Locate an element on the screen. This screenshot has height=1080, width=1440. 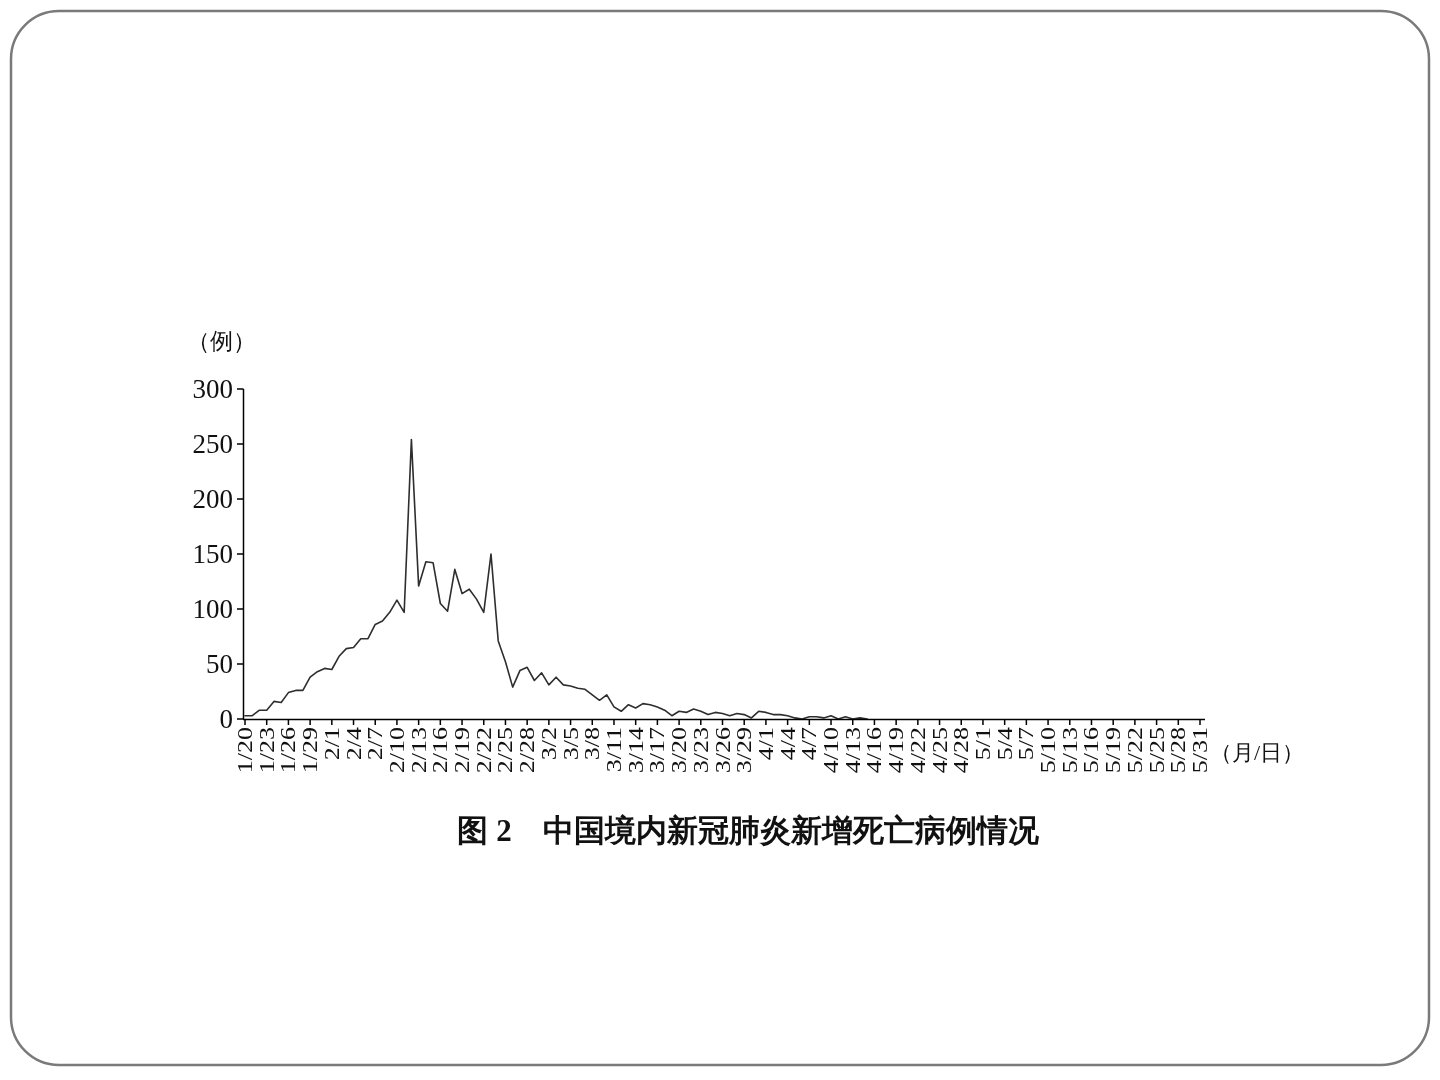
x-tick-label: 1/23 is located at coordinates (267, 750).